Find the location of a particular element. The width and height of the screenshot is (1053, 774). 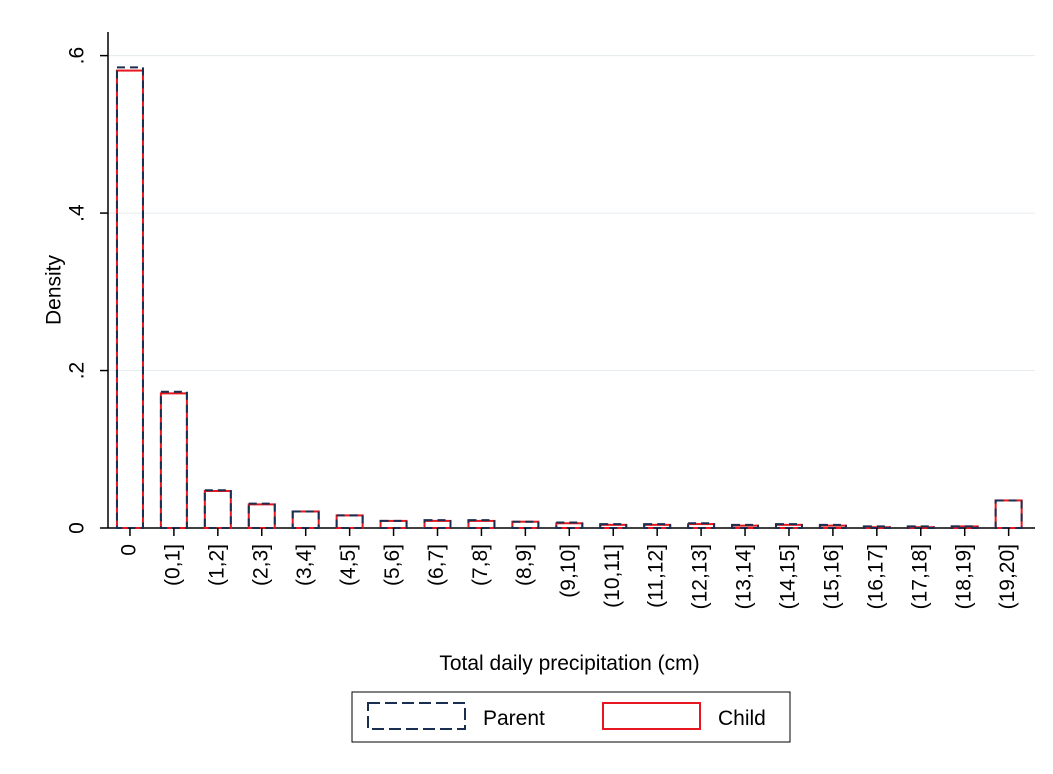

x-tick-label: (12,13] is located at coordinates (700, 576).